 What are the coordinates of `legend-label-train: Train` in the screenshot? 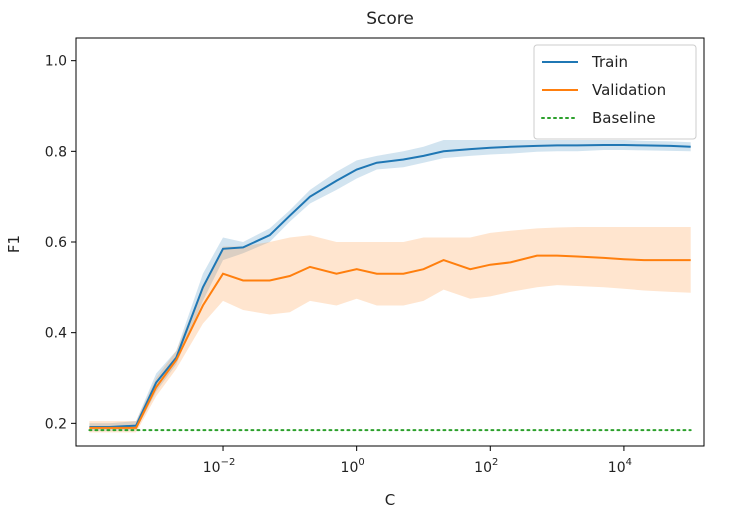 It's located at (609, 62).